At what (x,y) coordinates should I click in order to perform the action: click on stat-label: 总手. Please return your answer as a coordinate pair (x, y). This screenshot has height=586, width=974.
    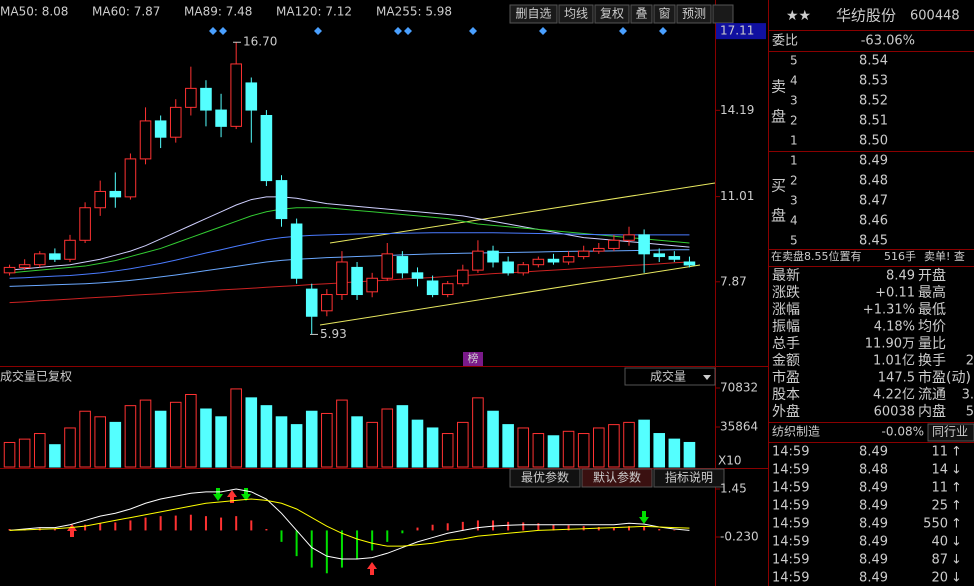
    Looking at the image, I should click on (786, 344).